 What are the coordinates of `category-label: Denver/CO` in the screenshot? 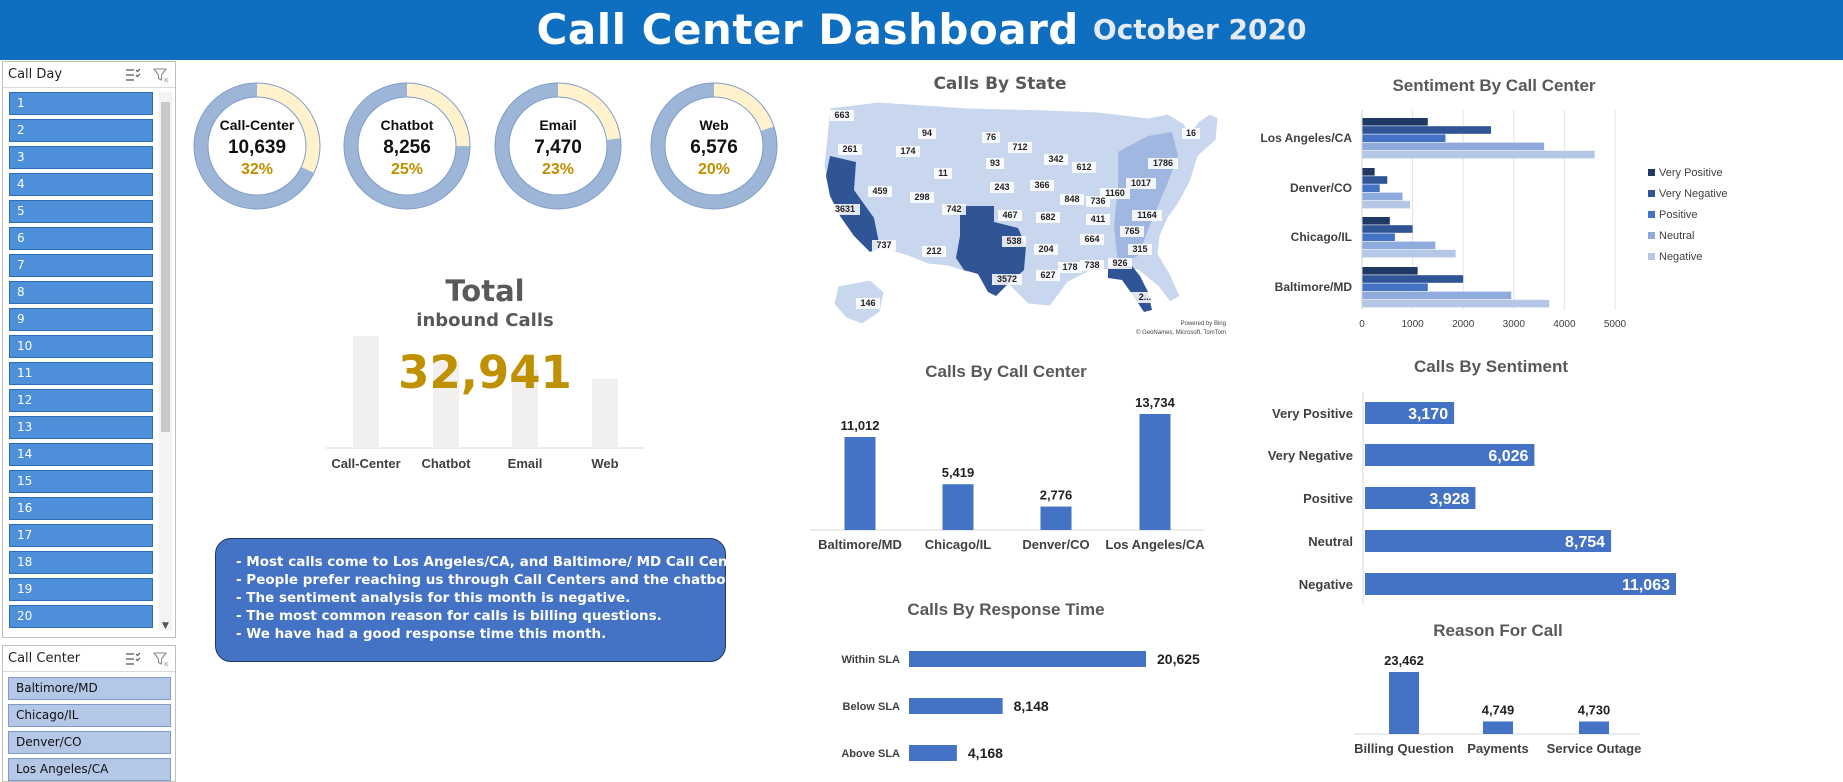 It's located at (1055, 544).